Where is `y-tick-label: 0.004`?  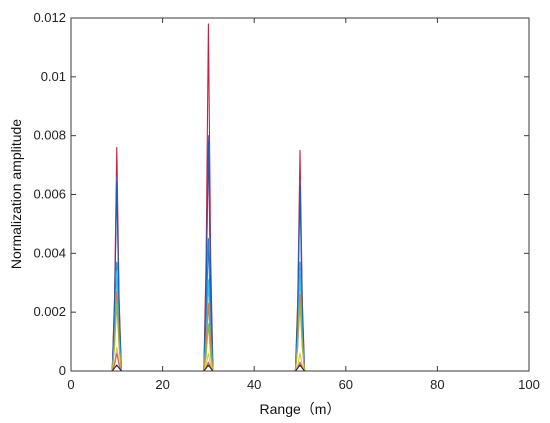
y-tick-label: 0.004 is located at coordinates (49, 252).